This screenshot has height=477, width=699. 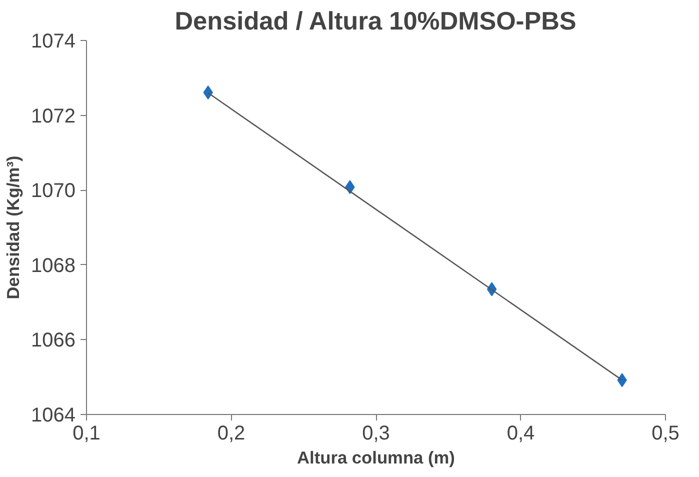 What do you see at coordinates (53, 265) in the screenshot?
I see `y-tick-label: 1068` at bounding box center [53, 265].